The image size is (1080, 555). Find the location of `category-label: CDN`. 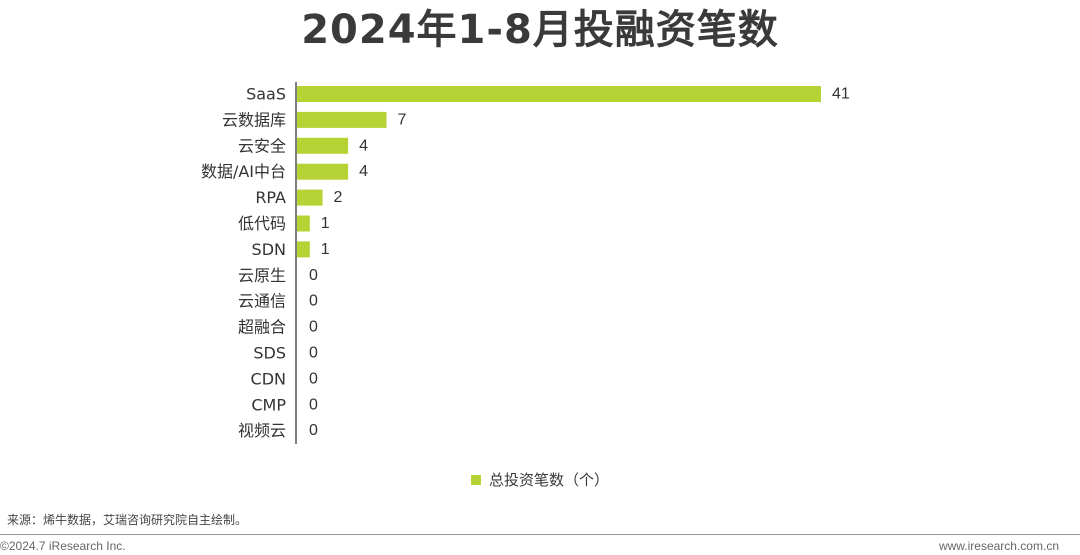

category-label: CDN is located at coordinates (268, 378).